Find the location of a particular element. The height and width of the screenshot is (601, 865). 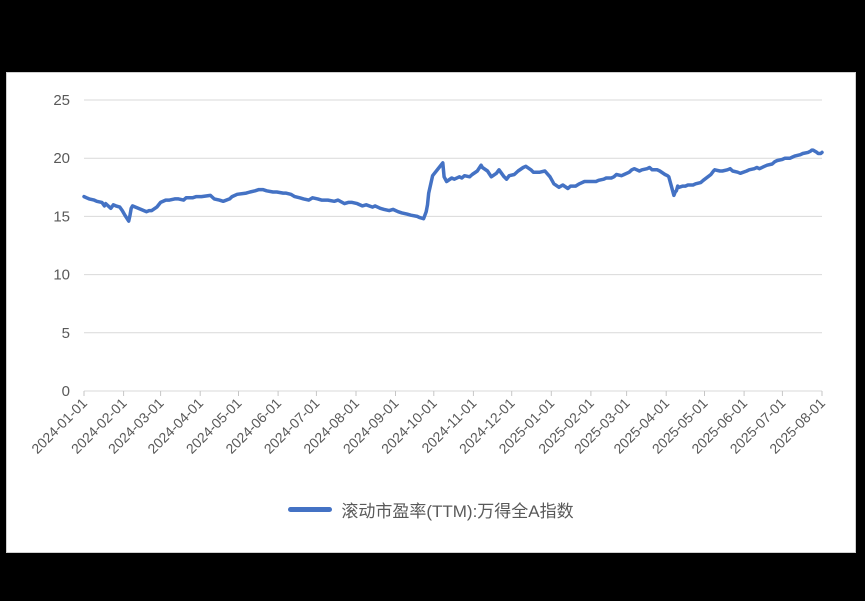

y-axis-tick-label: 5 is located at coordinates (66, 333).